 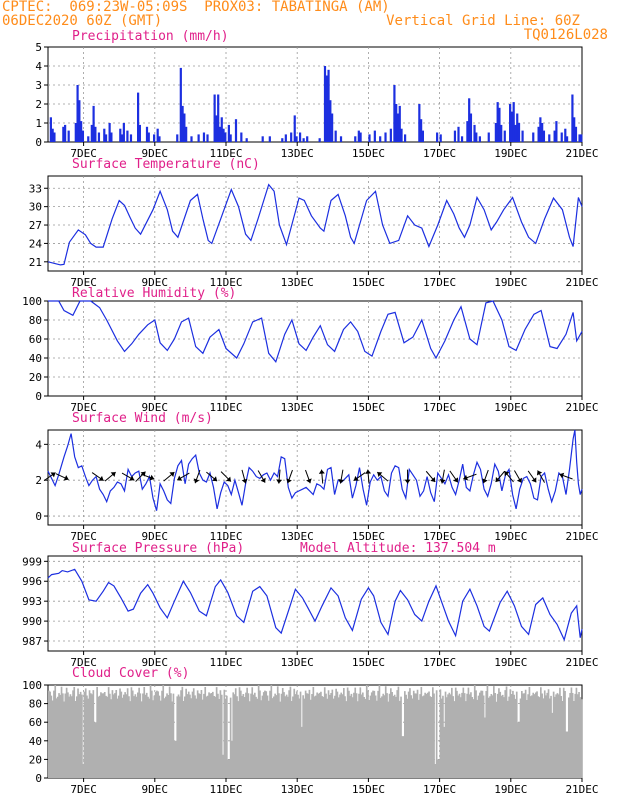 What do you see at coordinates (38, 85) in the screenshot?
I see `precip-ytick-label: 3` at bounding box center [38, 85].